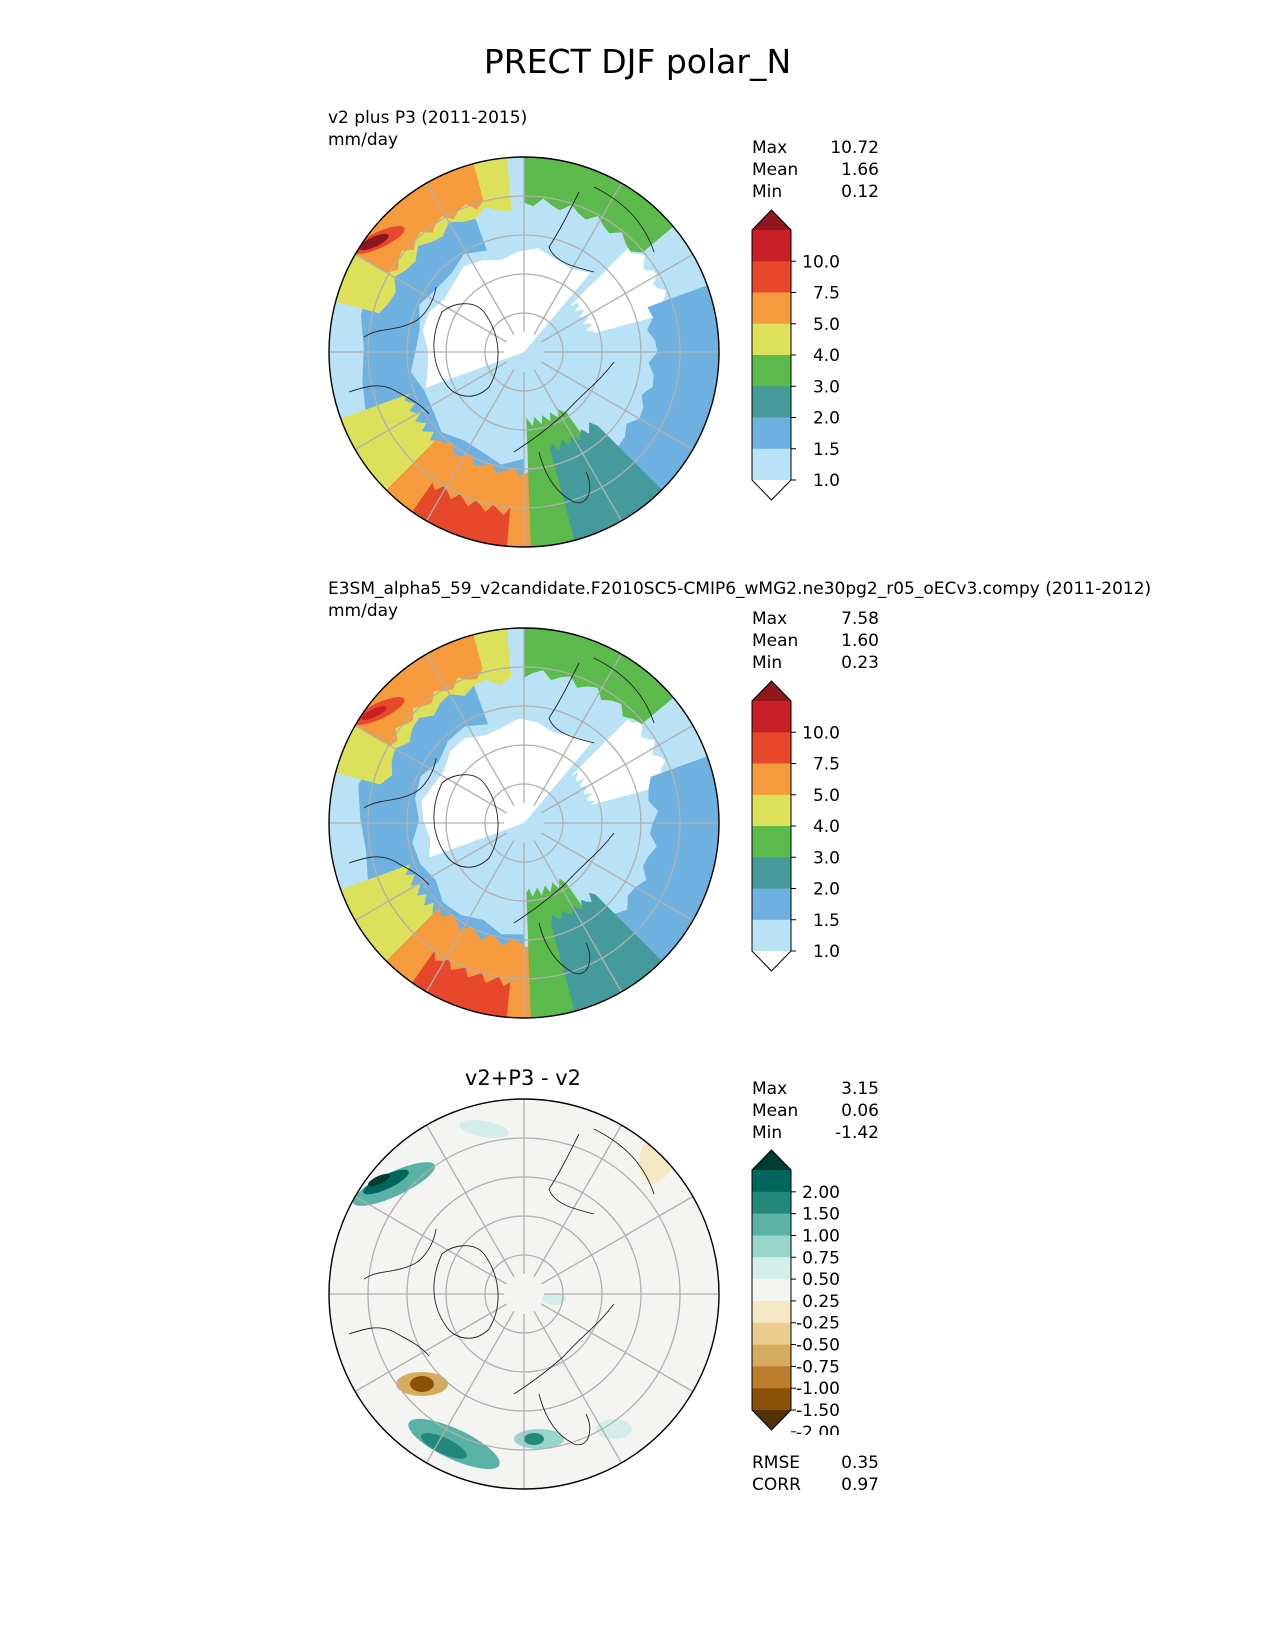 This screenshot has width=1275, height=1650. What do you see at coordinates (826, 974) in the screenshot?
I see `colorbar-tick-label: 0.5` at bounding box center [826, 974].